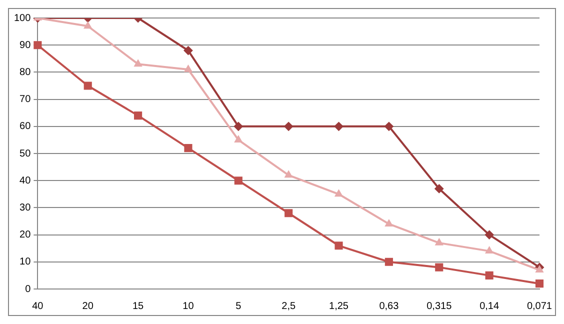 This screenshot has width=564, height=324. What do you see at coordinates (26, 154) in the screenshot?
I see `y-tick-label: 50` at bounding box center [26, 154].